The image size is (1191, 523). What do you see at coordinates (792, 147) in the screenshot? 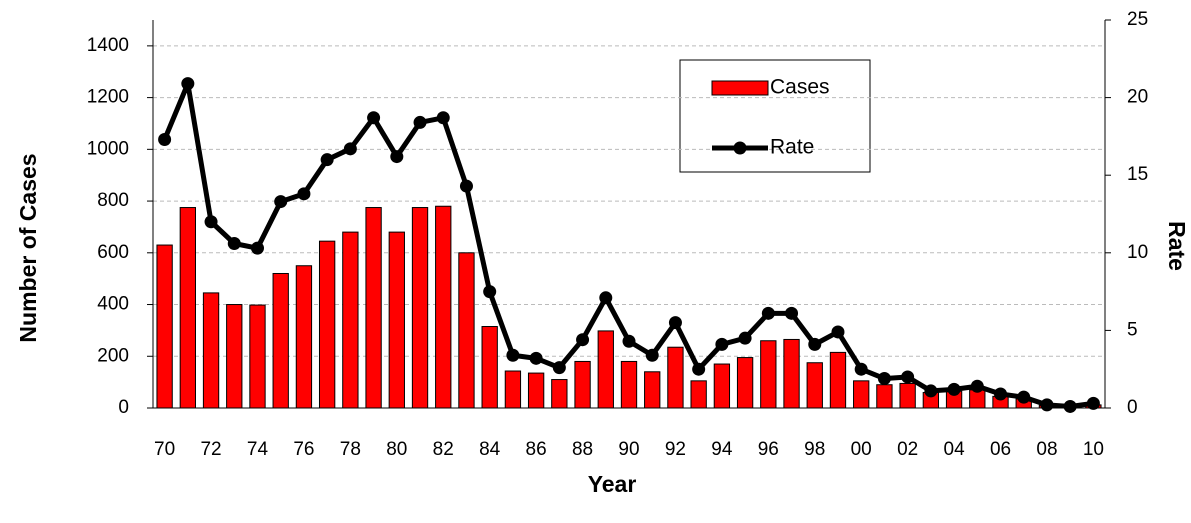
I see `legend-label: Rate` at bounding box center [792, 147].